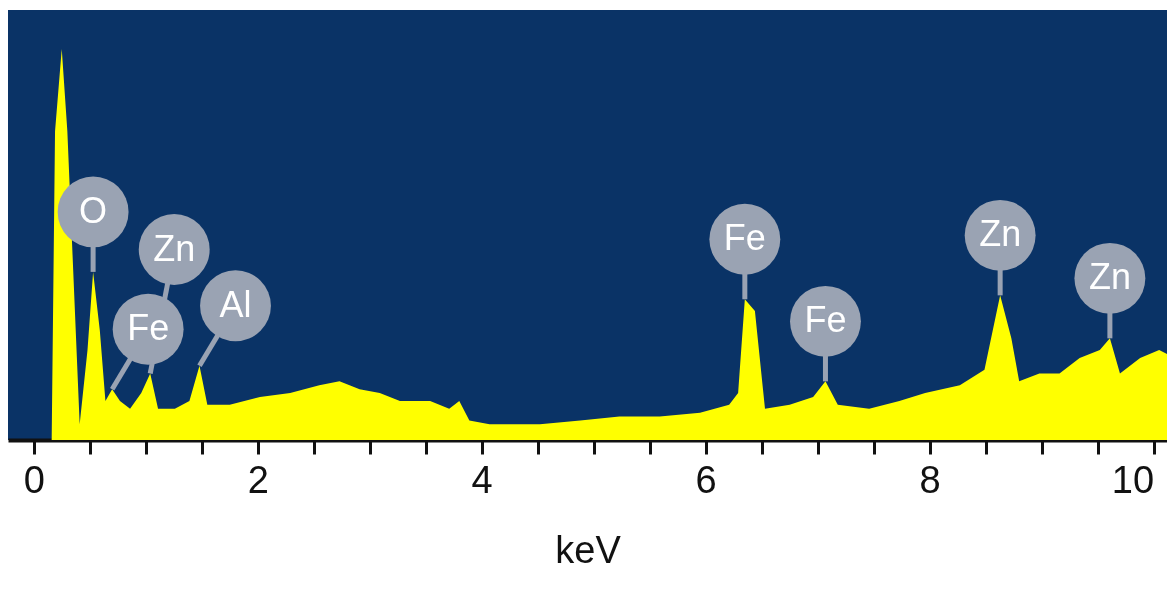 This screenshot has width=1167, height=592. What do you see at coordinates (706, 479) in the screenshot?
I see `x-tick-label: 6` at bounding box center [706, 479].